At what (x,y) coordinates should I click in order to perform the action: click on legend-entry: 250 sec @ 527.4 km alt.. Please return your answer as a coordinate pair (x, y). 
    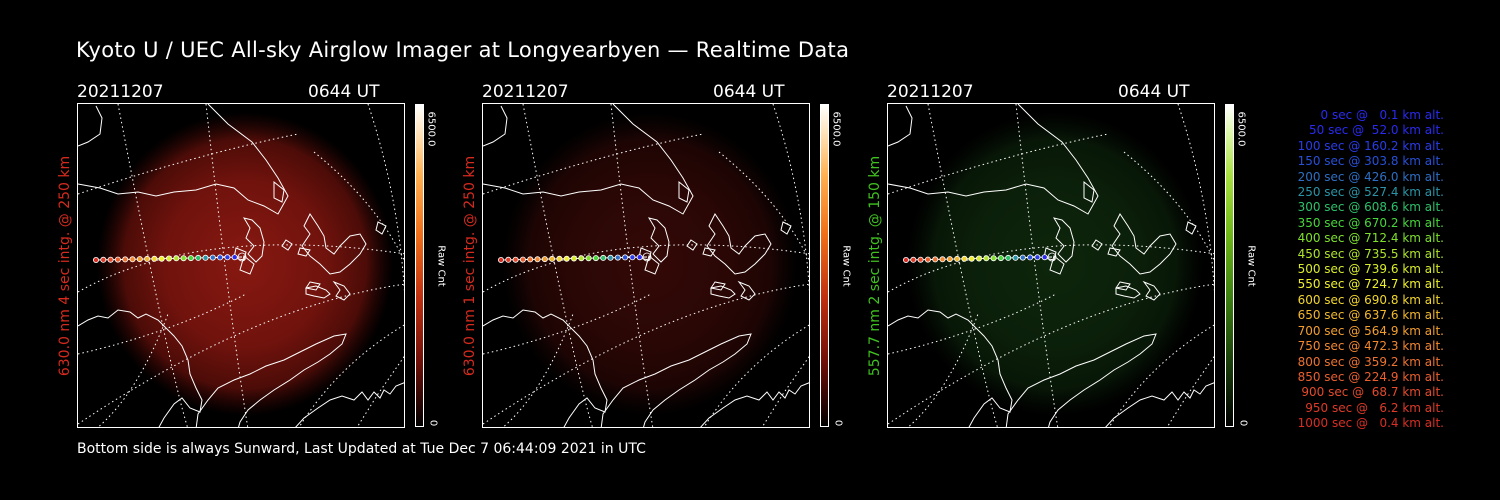
    Looking at the image, I should click on (1370, 192).